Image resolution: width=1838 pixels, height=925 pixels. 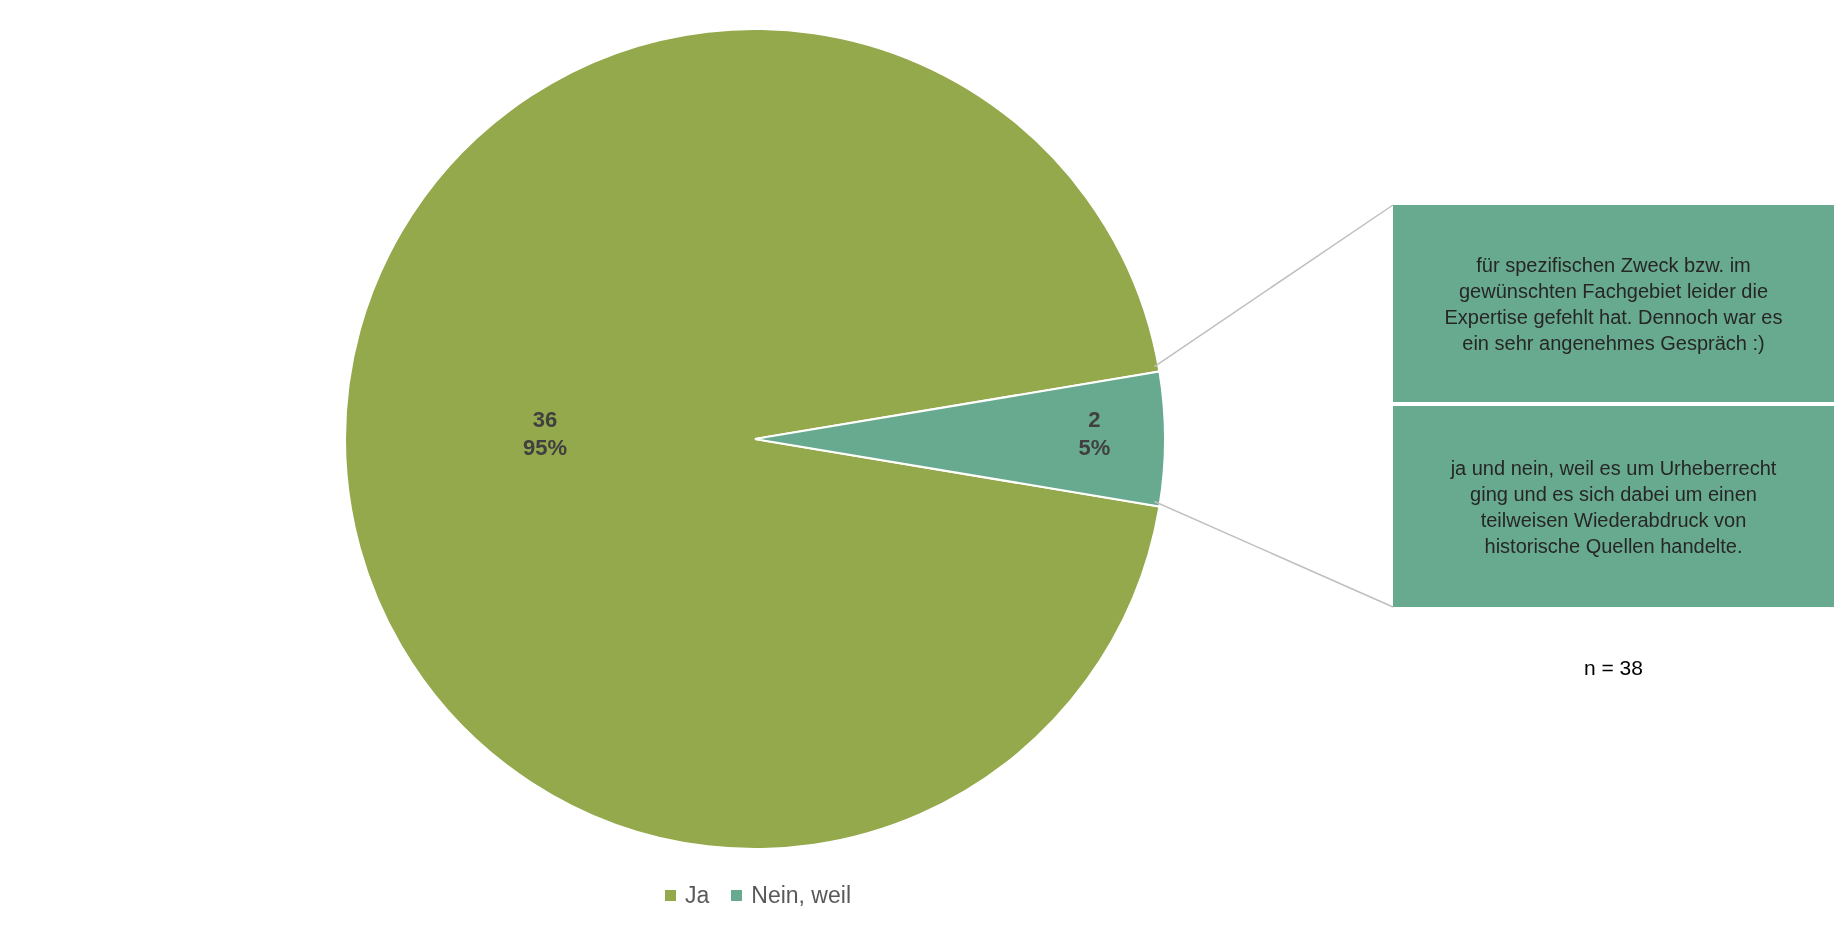 I want to click on data-label: 36 95%, so click(x=545, y=433).